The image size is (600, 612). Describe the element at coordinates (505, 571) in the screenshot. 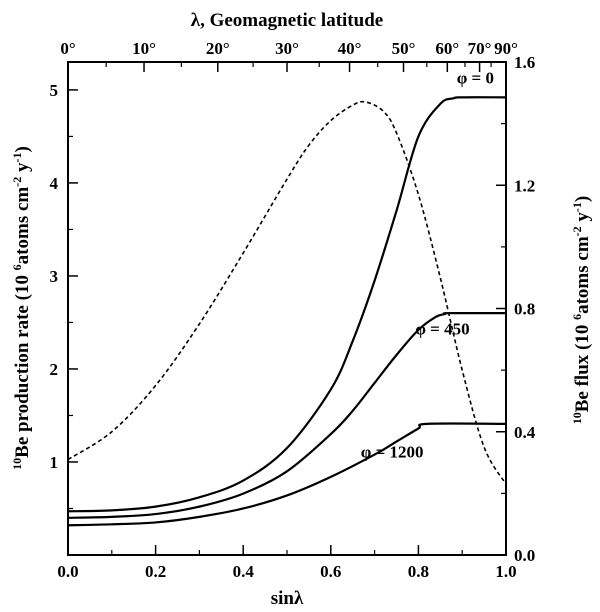

I see `x-tick-label-5: 1.0` at that location.